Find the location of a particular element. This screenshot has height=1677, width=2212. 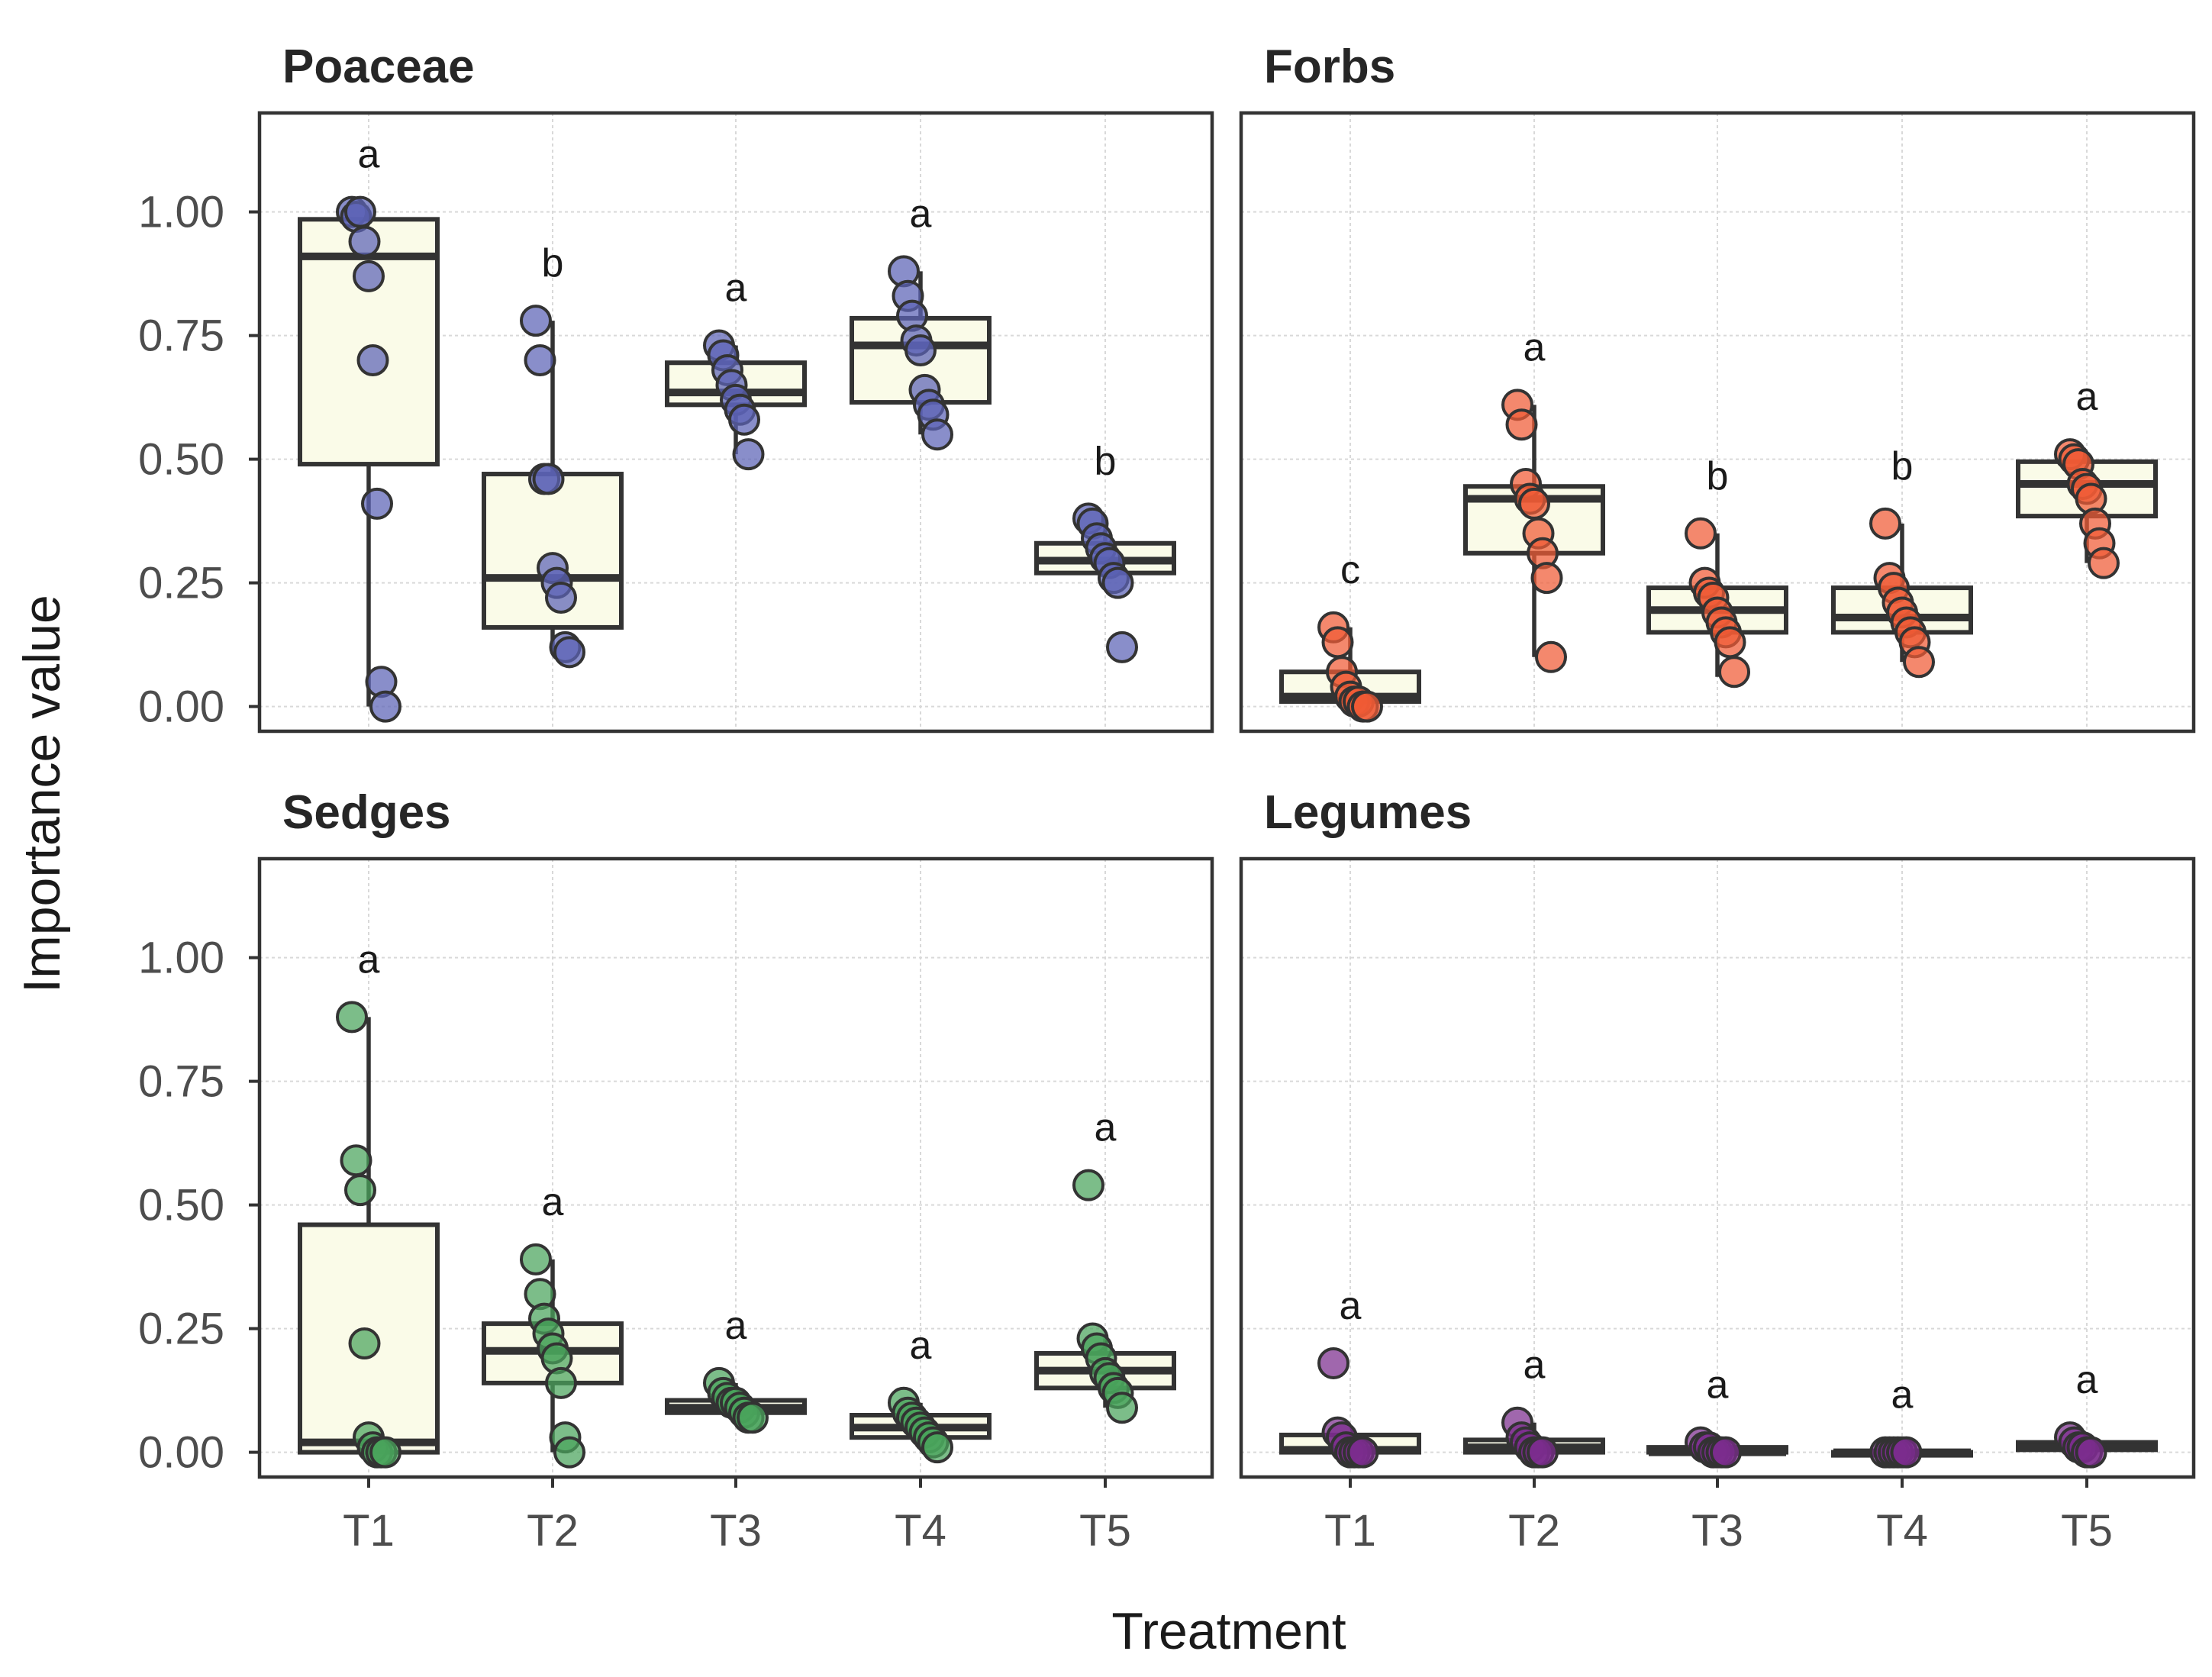

panel-title: Legumes is located at coordinates (1368, 812).